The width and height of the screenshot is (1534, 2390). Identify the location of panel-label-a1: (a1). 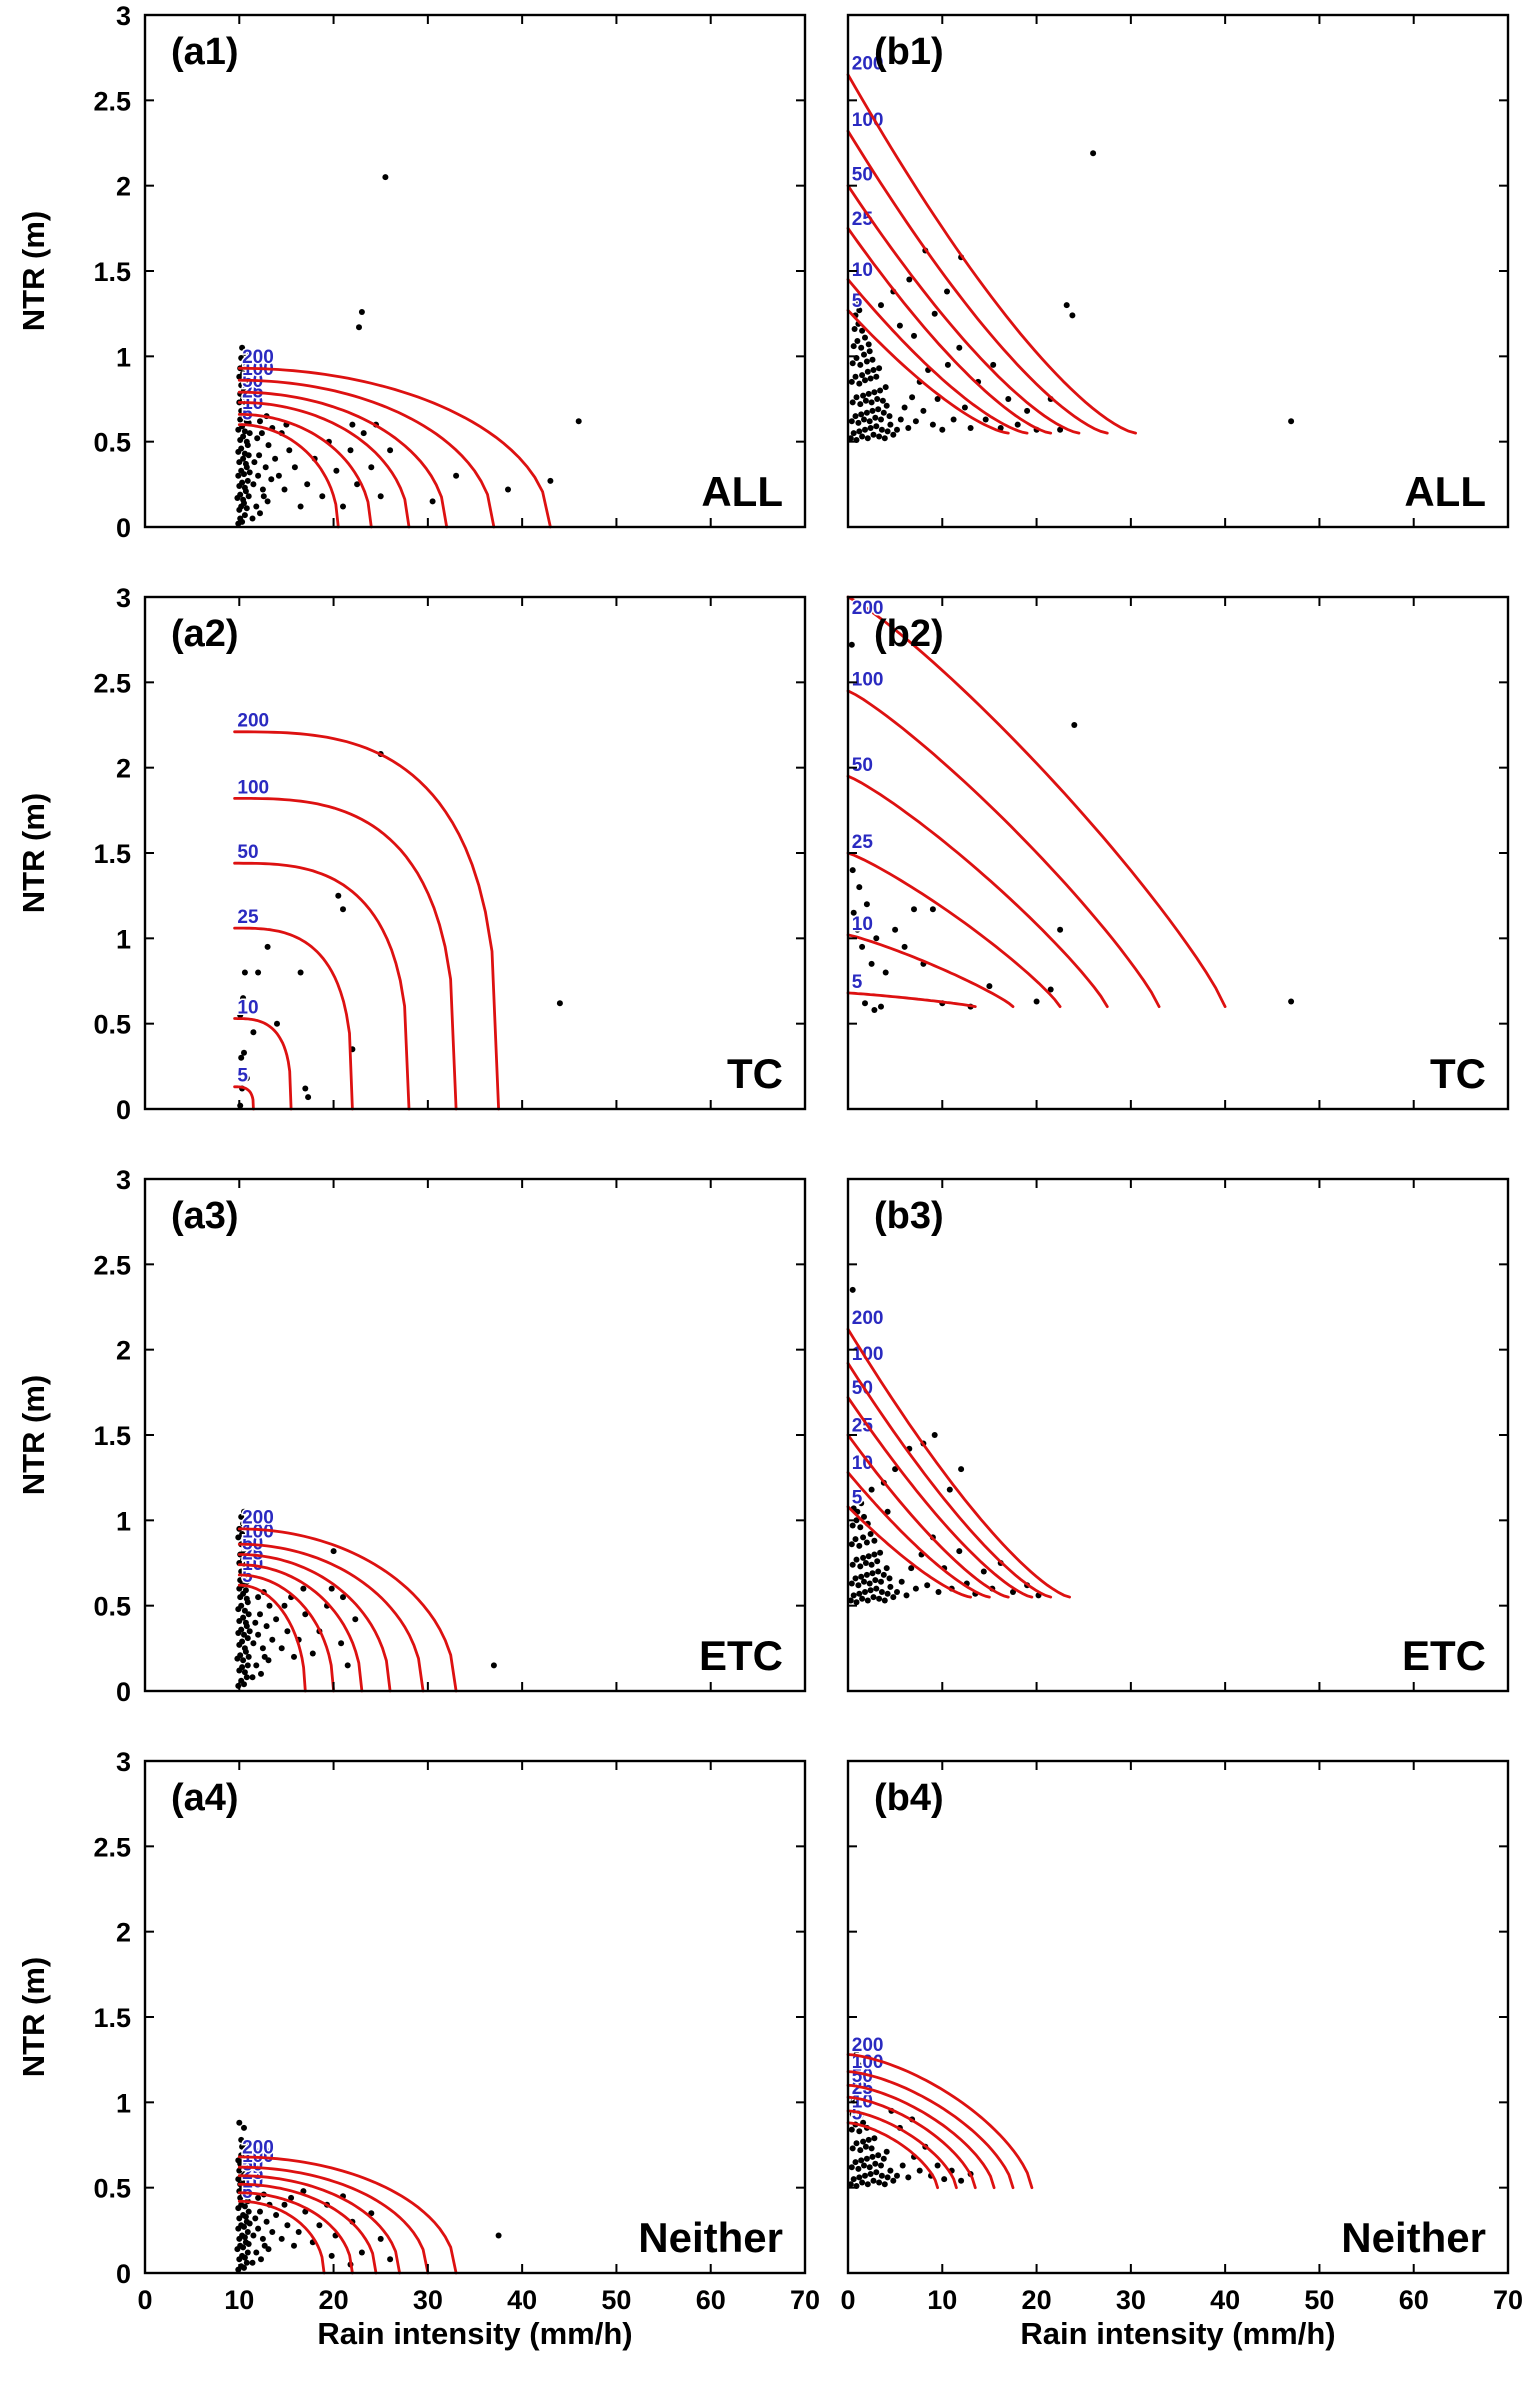
(205, 52).